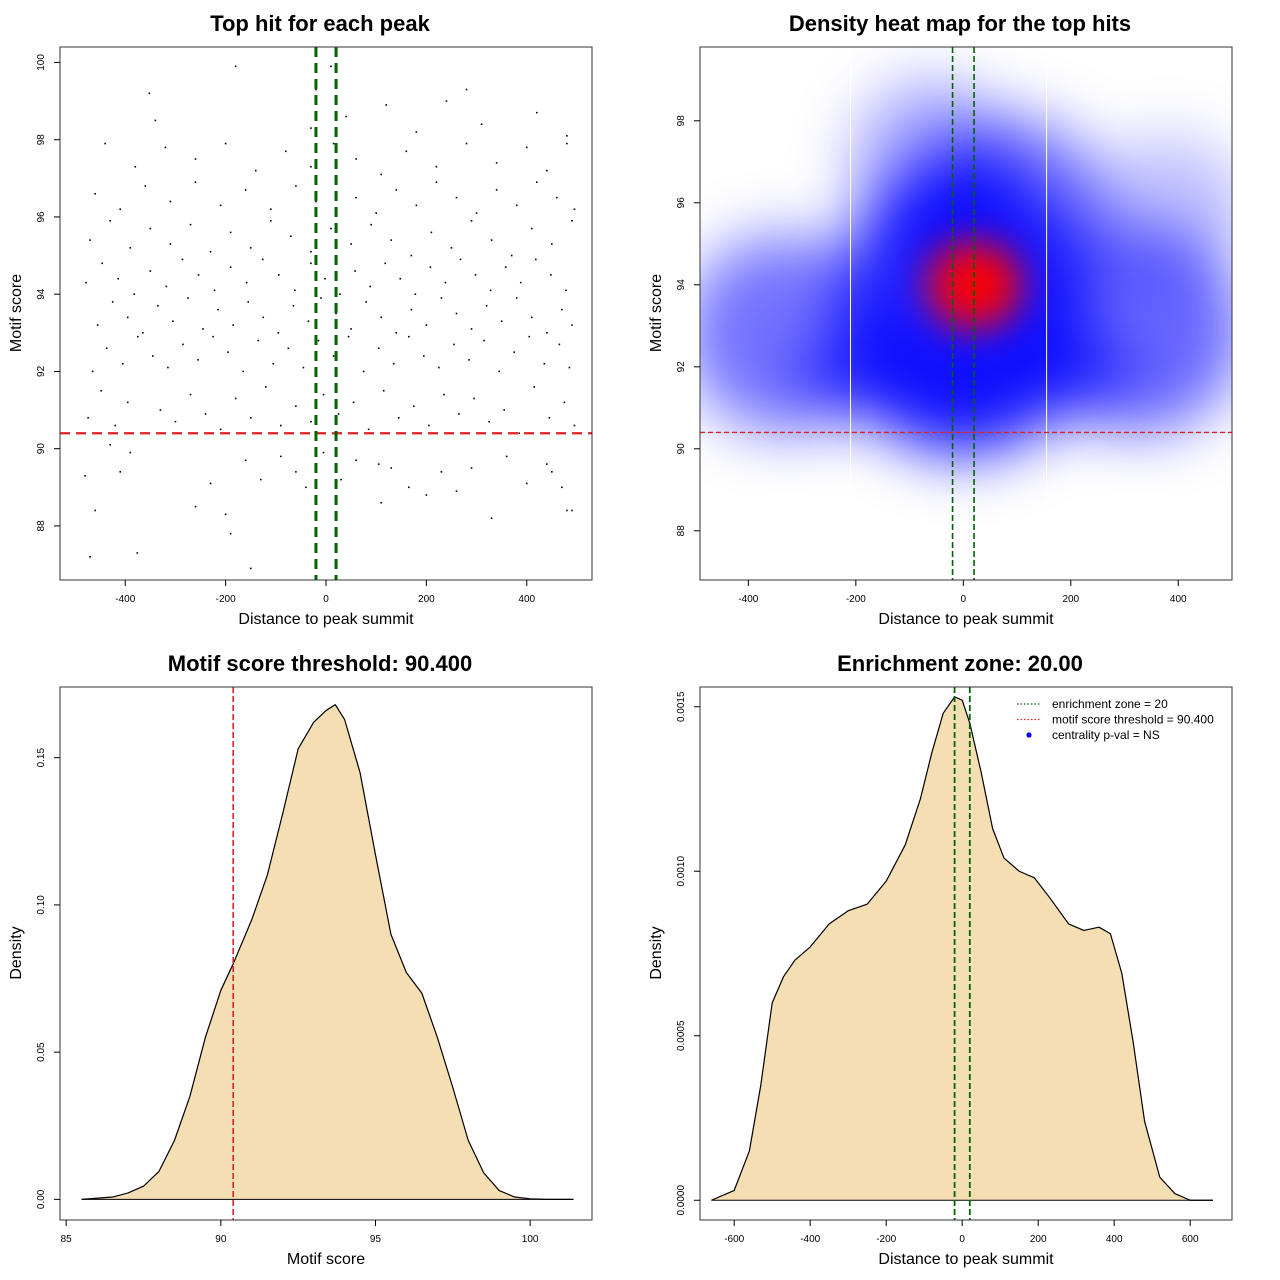 The image size is (1280, 1280). I want to click on x-tick-label: 90, so click(221, 1239).